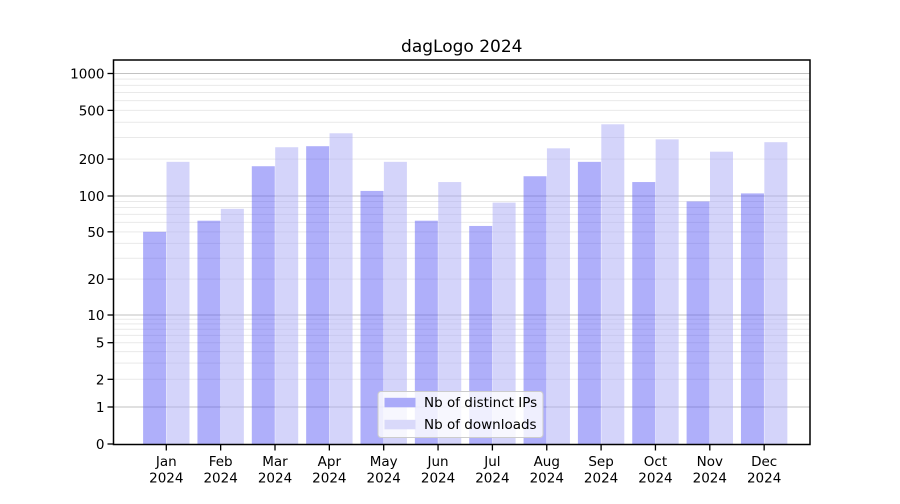 The height and width of the screenshot is (504, 900). What do you see at coordinates (384, 479) in the screenshot?
I see `x-tick-year-may: 2024` at bounding box center [384, 479].